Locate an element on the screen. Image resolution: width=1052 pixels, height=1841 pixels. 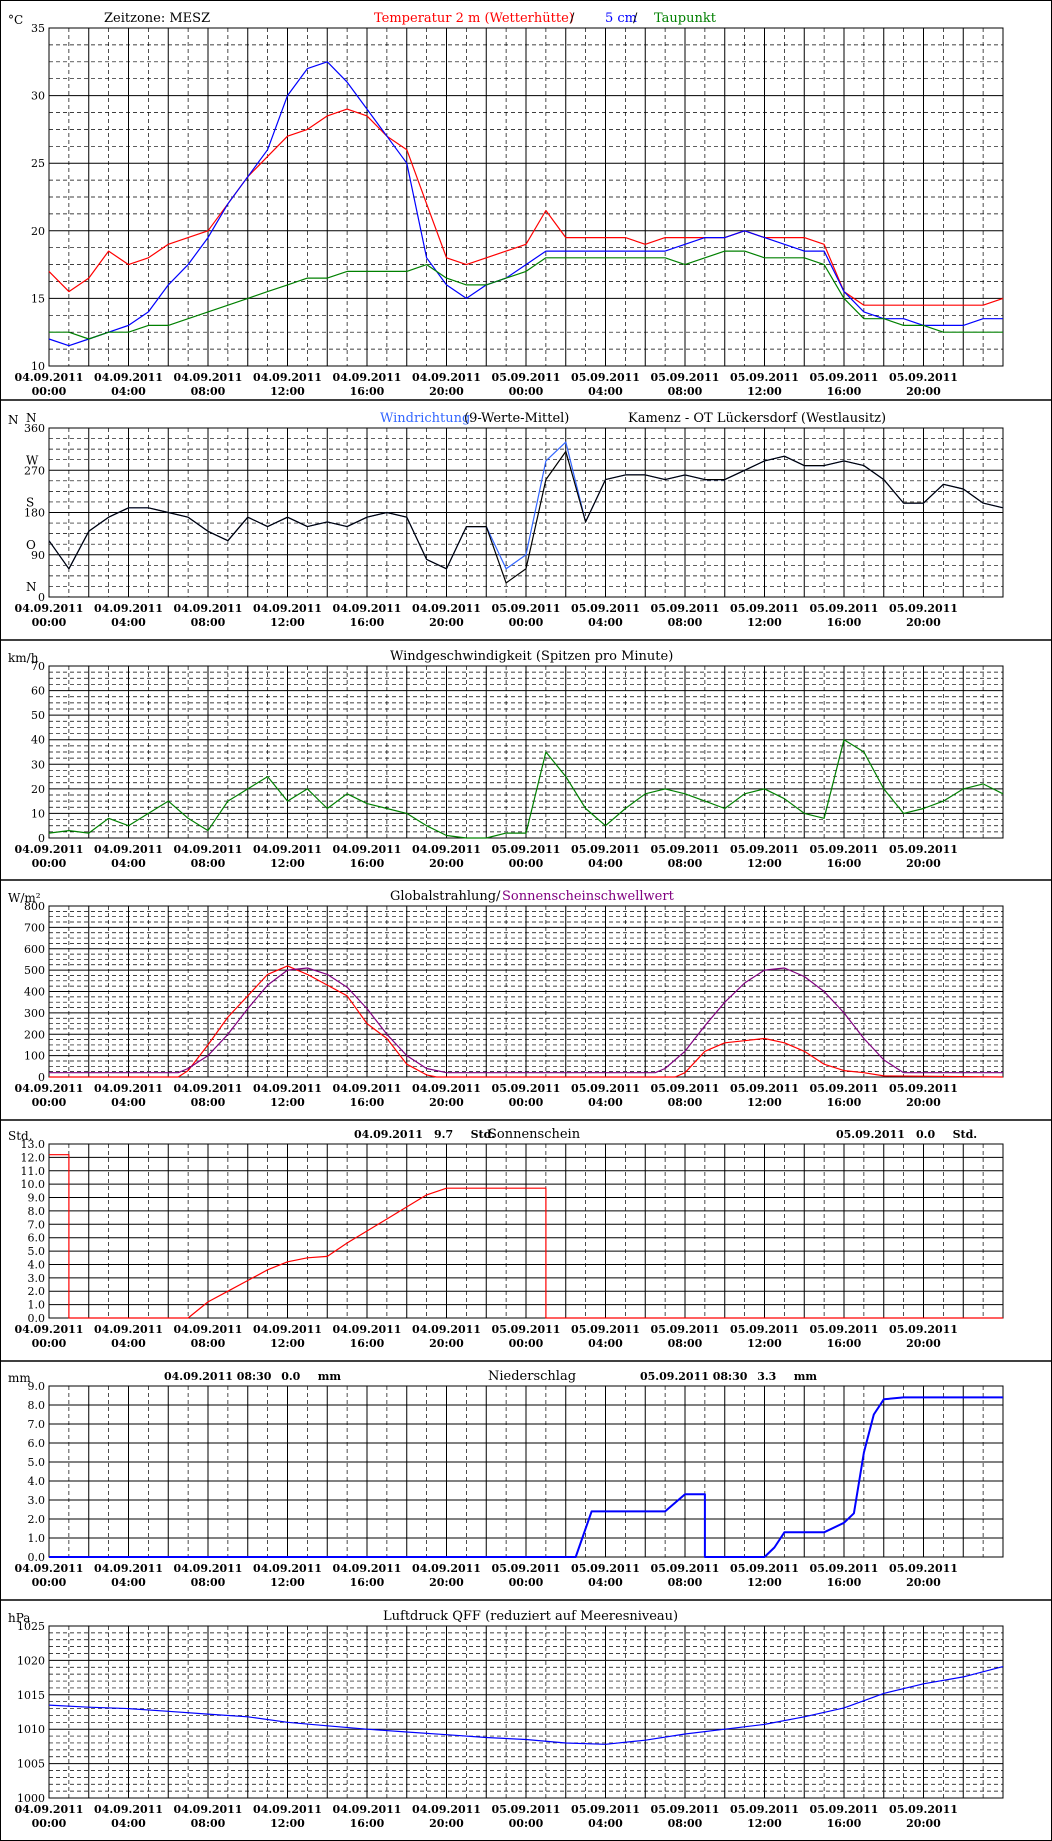
y-tick-label: 30 is located at coordinates (38, 96).